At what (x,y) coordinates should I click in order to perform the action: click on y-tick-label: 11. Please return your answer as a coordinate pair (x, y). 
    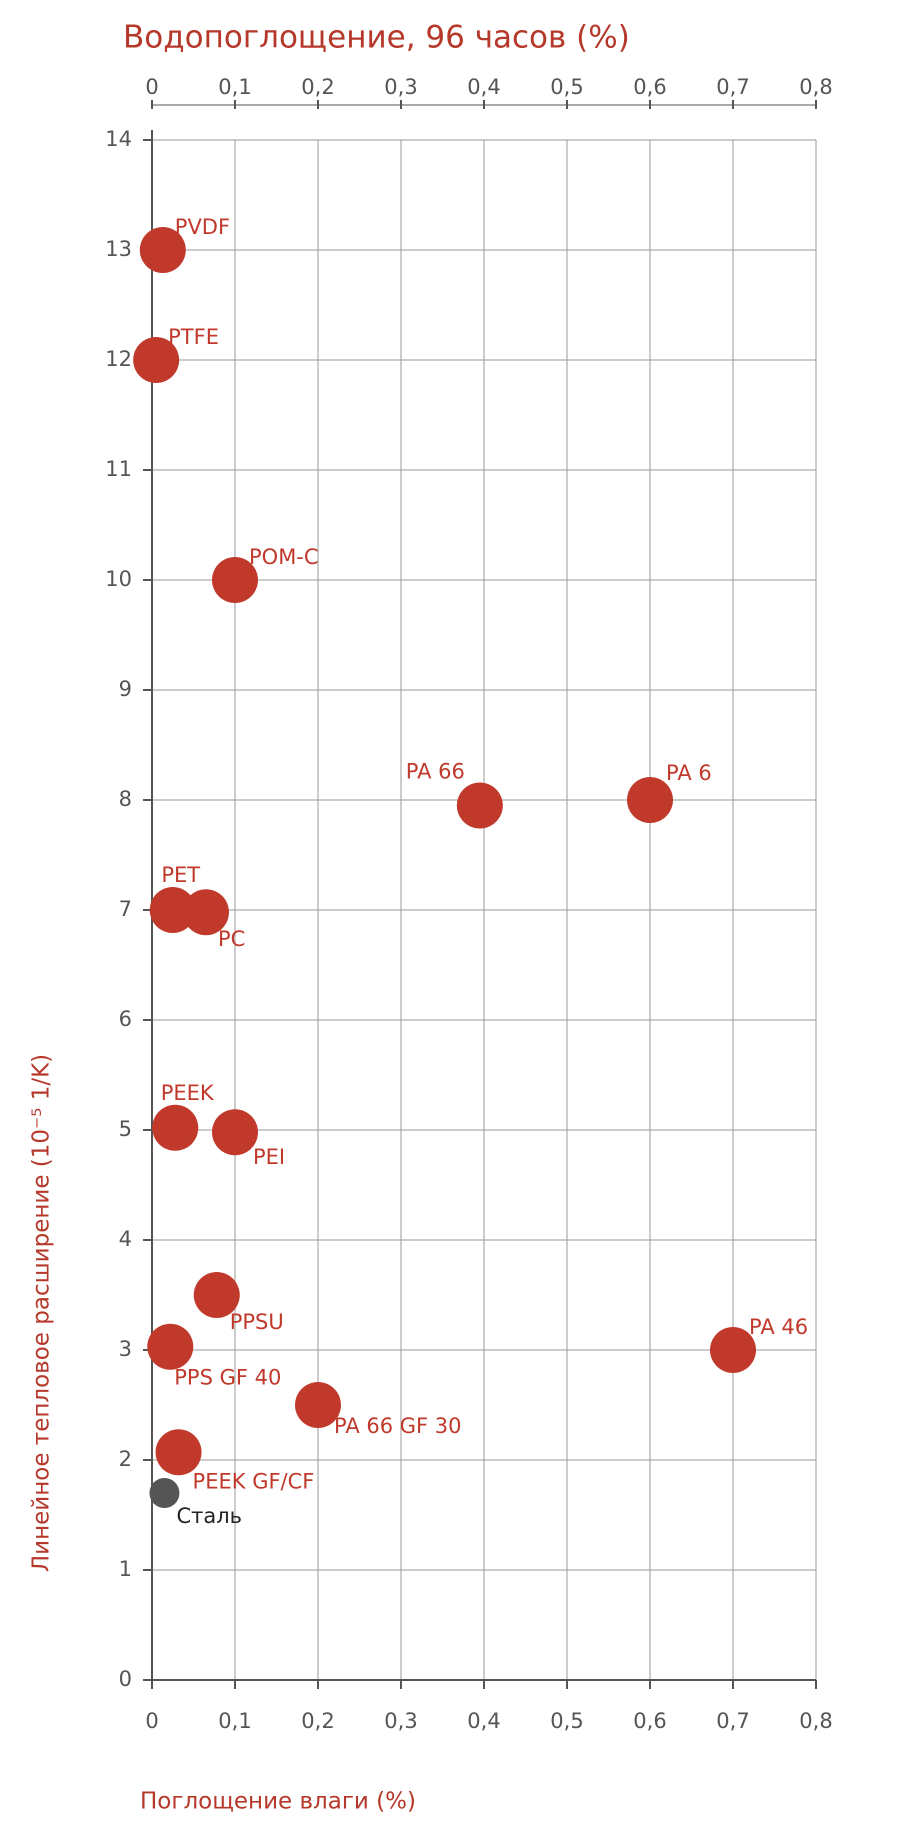
    Looking at the image, I should click on (118, 469).